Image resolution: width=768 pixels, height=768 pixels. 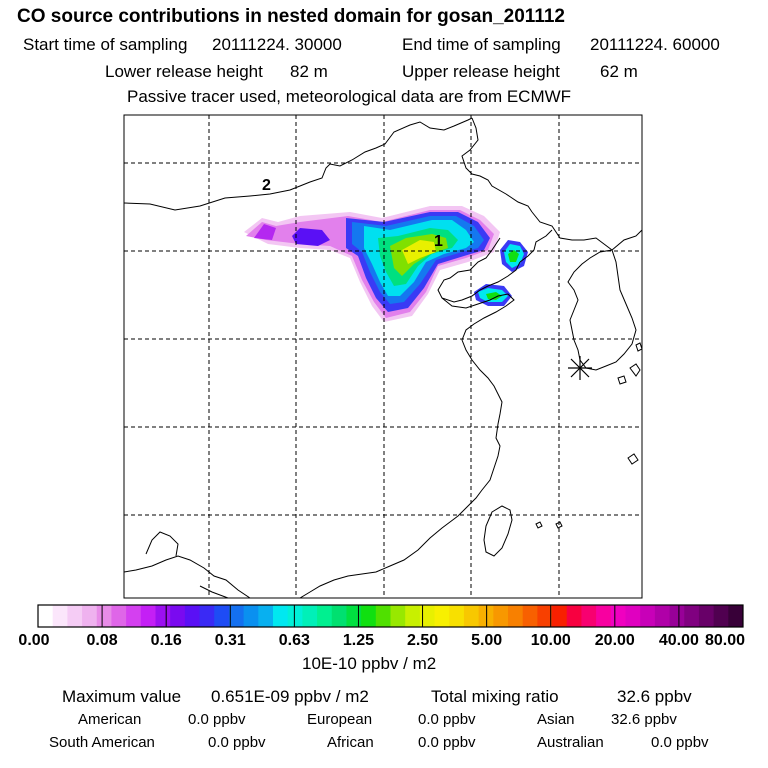 I want to click on lower-height-value: 82 m, so click(x=309, y=71).